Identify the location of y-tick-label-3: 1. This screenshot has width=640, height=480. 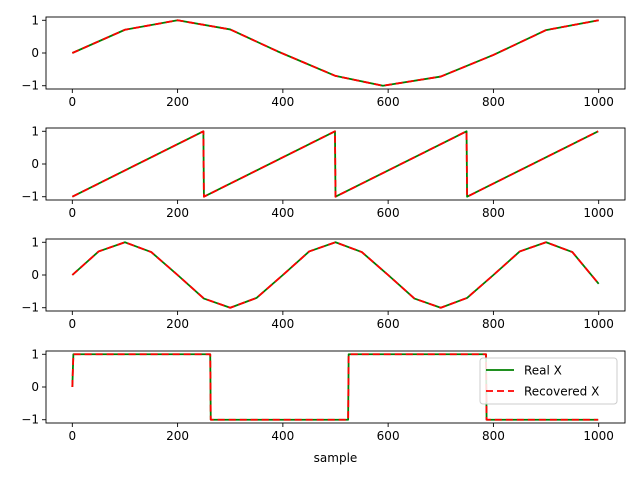
(35, 242).